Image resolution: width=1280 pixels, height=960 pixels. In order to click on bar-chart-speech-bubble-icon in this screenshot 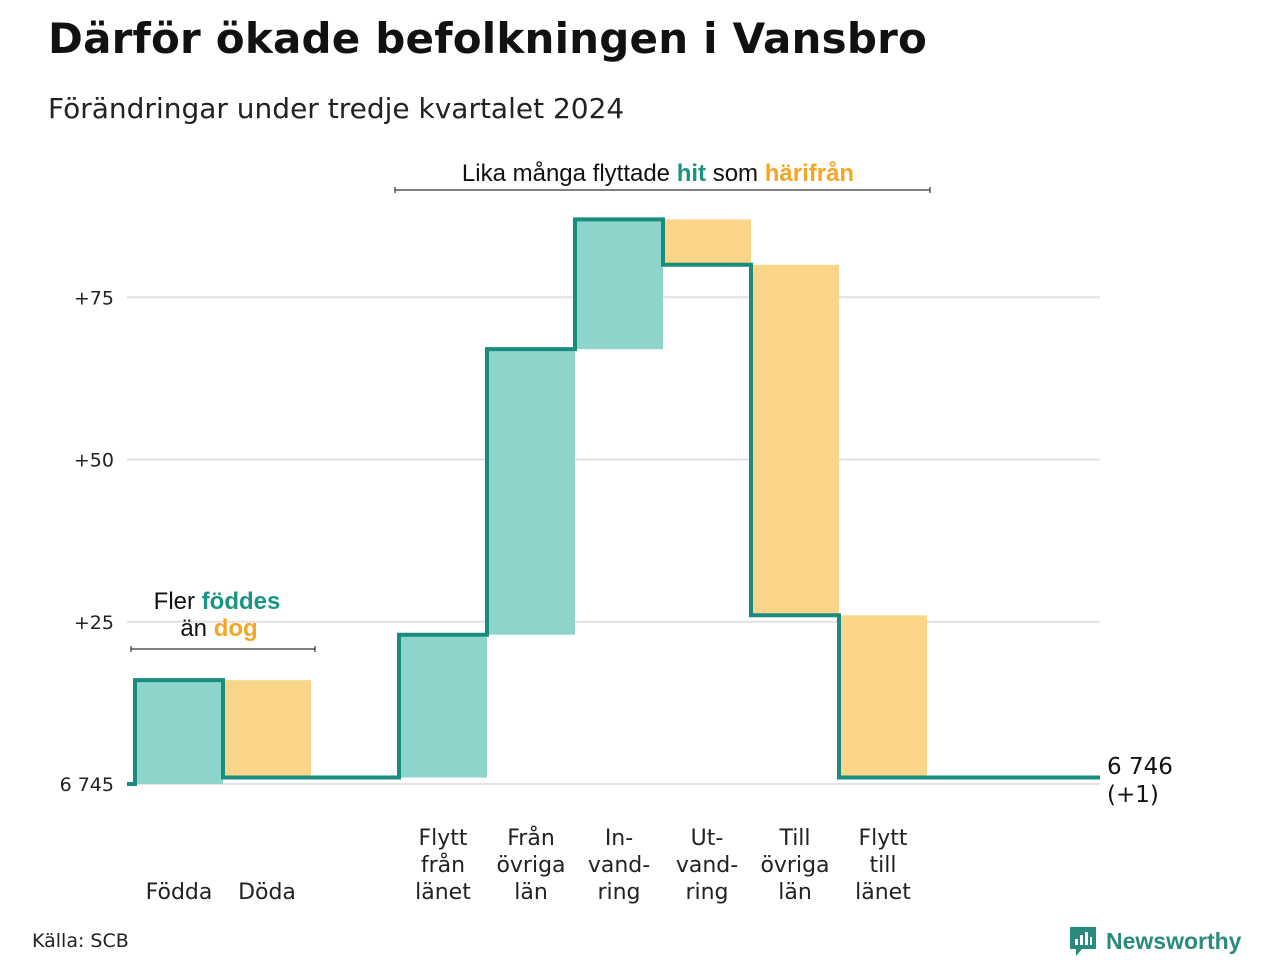, I will do `click(1083, 941)`.